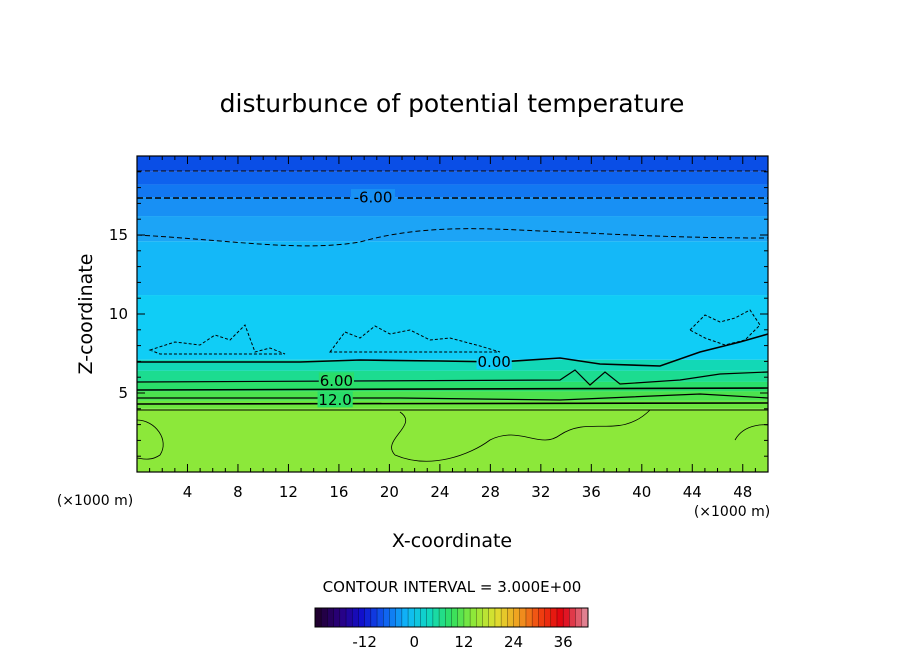 The image size is (904, 654). I want to click on x-unit-right: (×1000 m), so click(732, 512).